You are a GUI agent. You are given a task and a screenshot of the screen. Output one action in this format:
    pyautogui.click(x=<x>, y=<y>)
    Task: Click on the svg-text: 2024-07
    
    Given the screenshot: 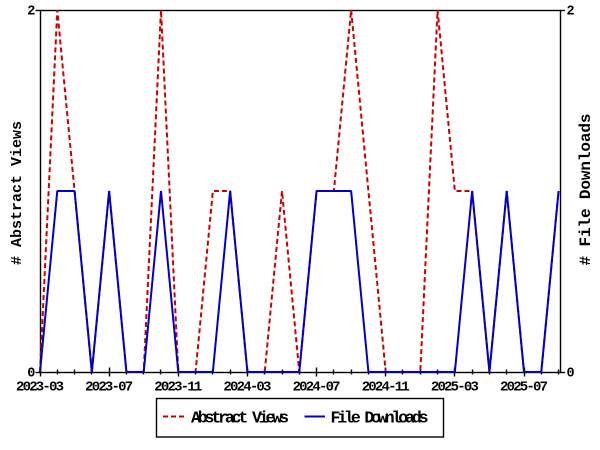 What is the action you would take?
    pyautogui.click(x=317, y=387)
    